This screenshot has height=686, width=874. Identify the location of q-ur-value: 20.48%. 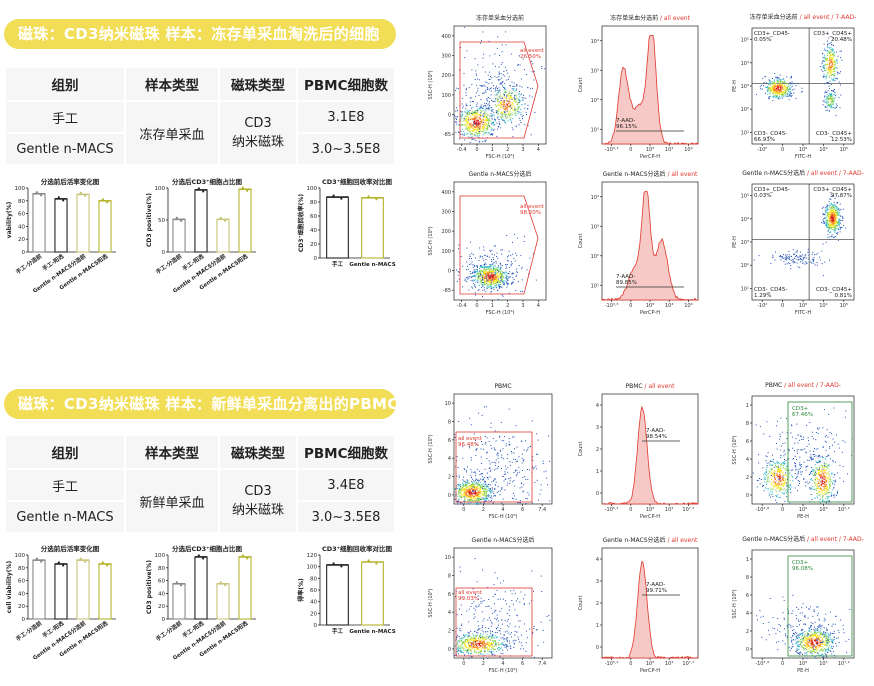
(841, 40).